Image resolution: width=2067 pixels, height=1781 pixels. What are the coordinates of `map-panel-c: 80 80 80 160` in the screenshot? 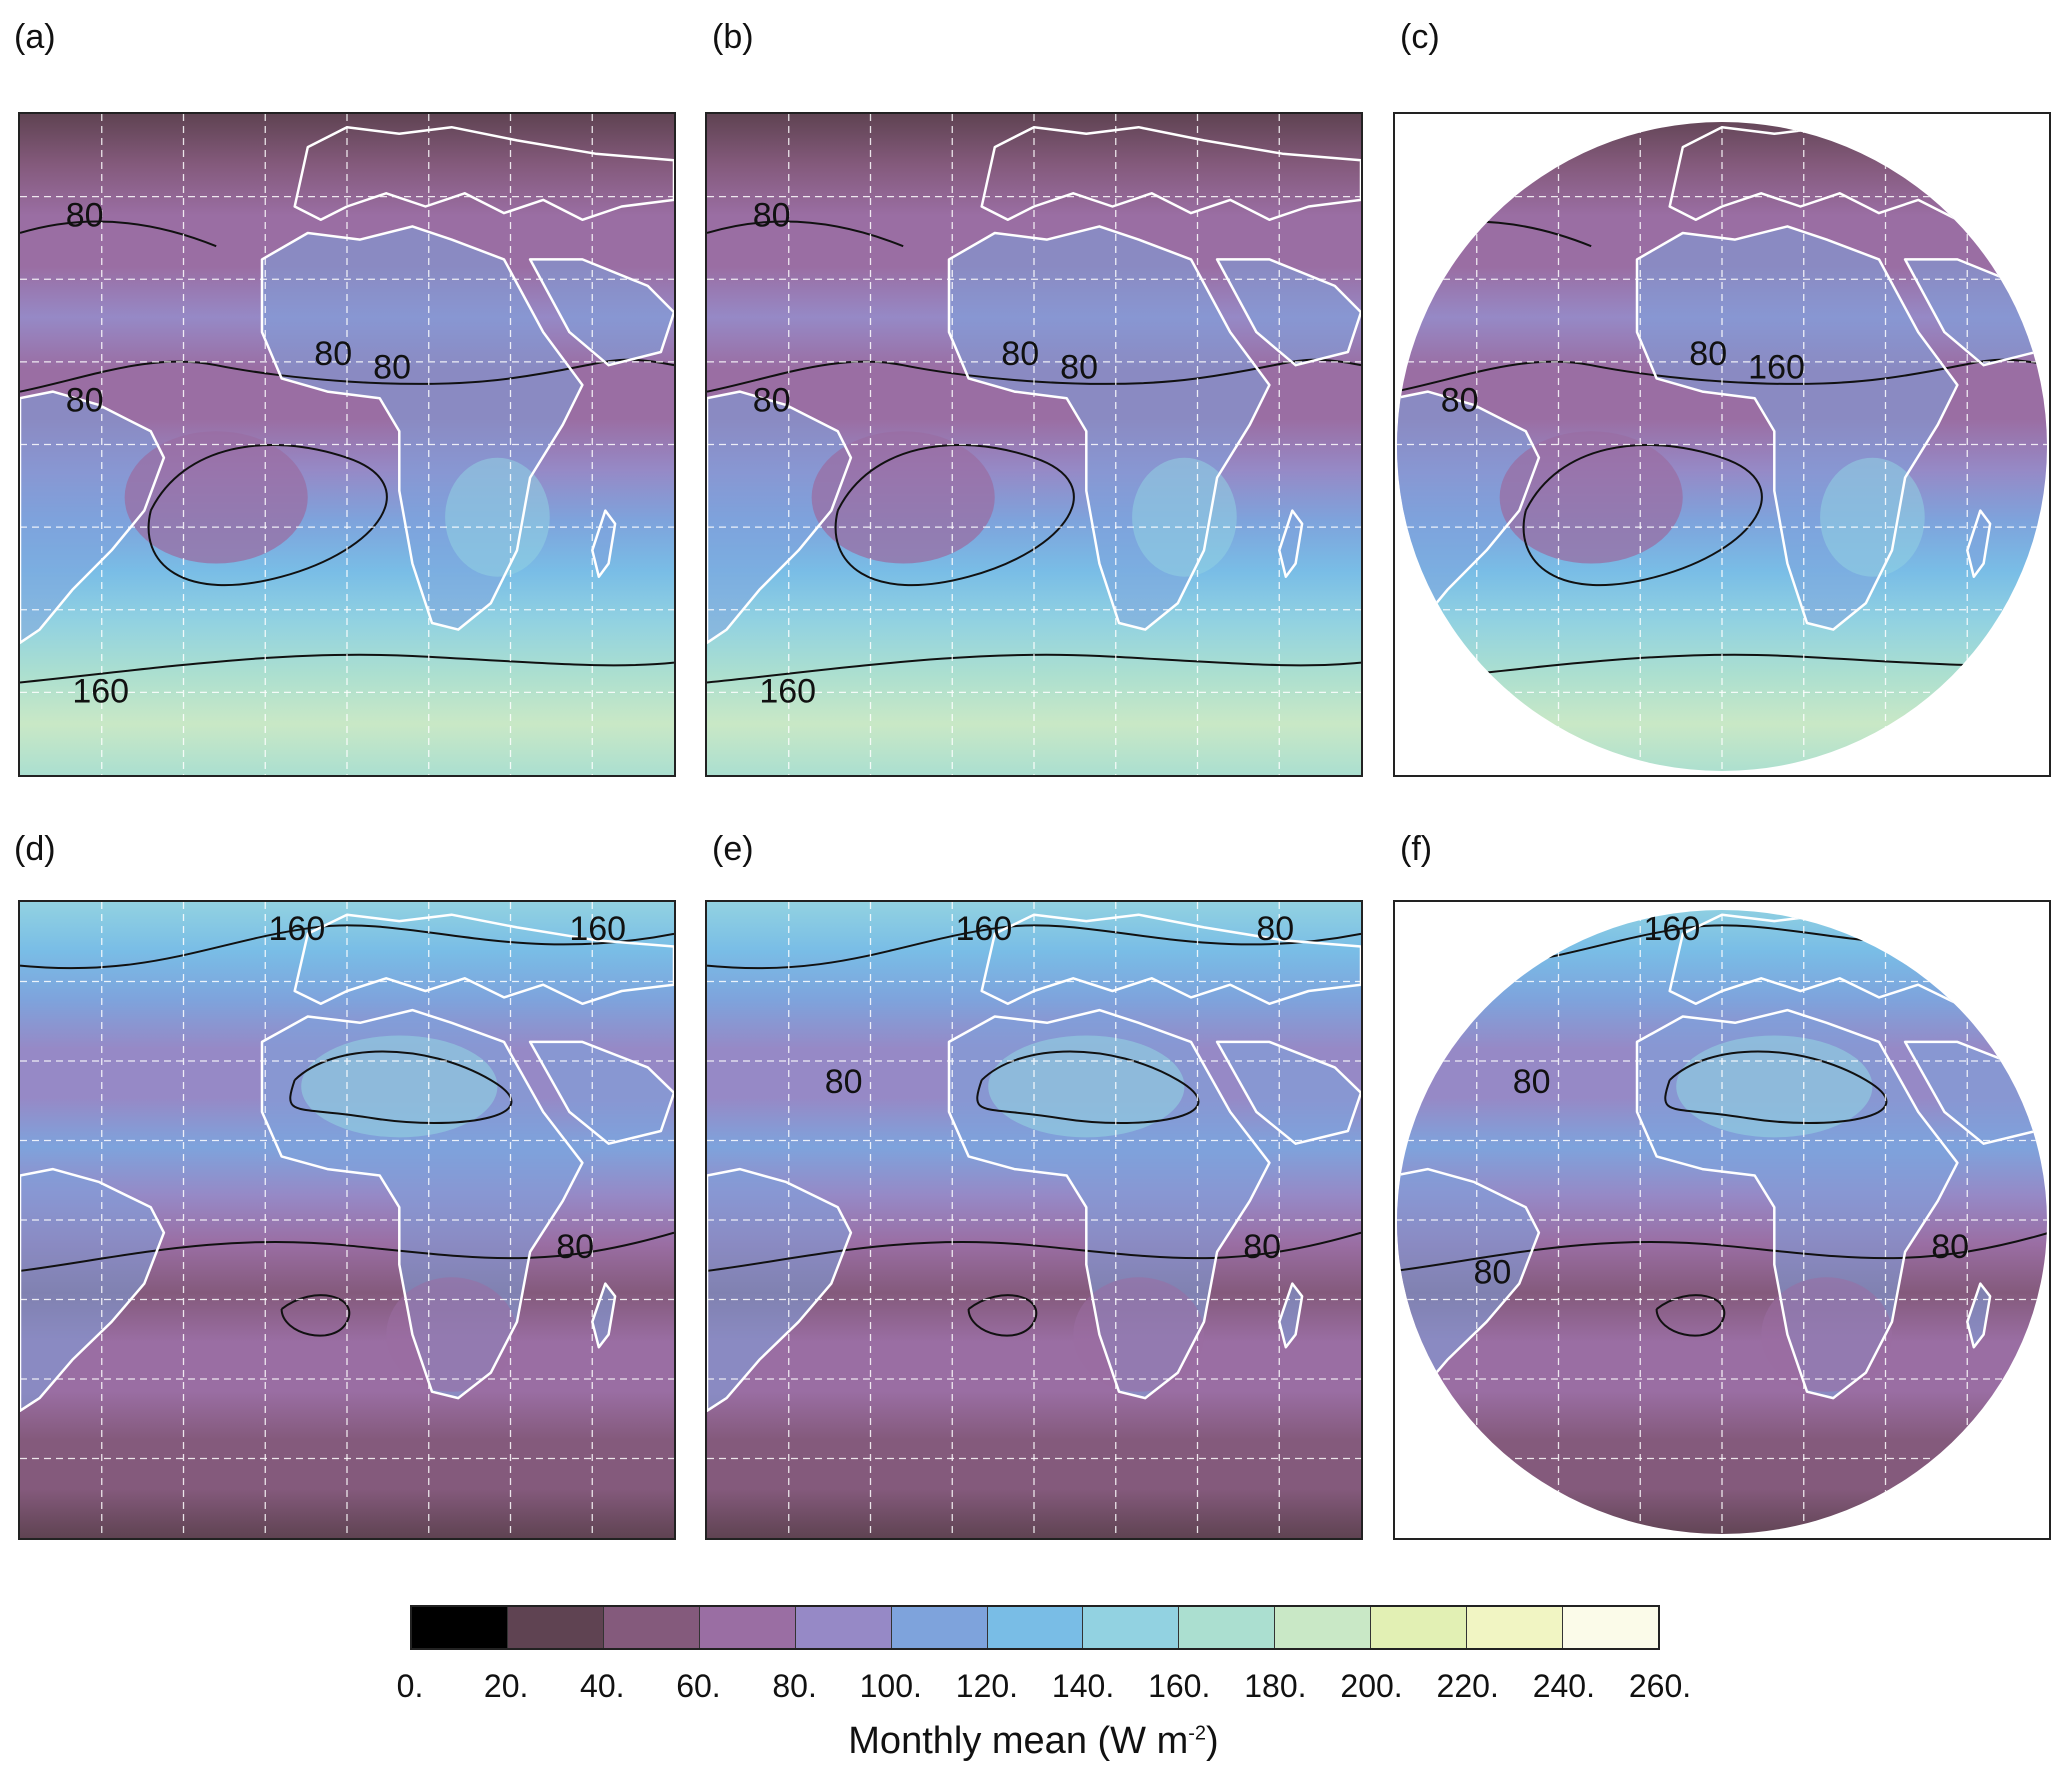 It's located at (1722, 444).